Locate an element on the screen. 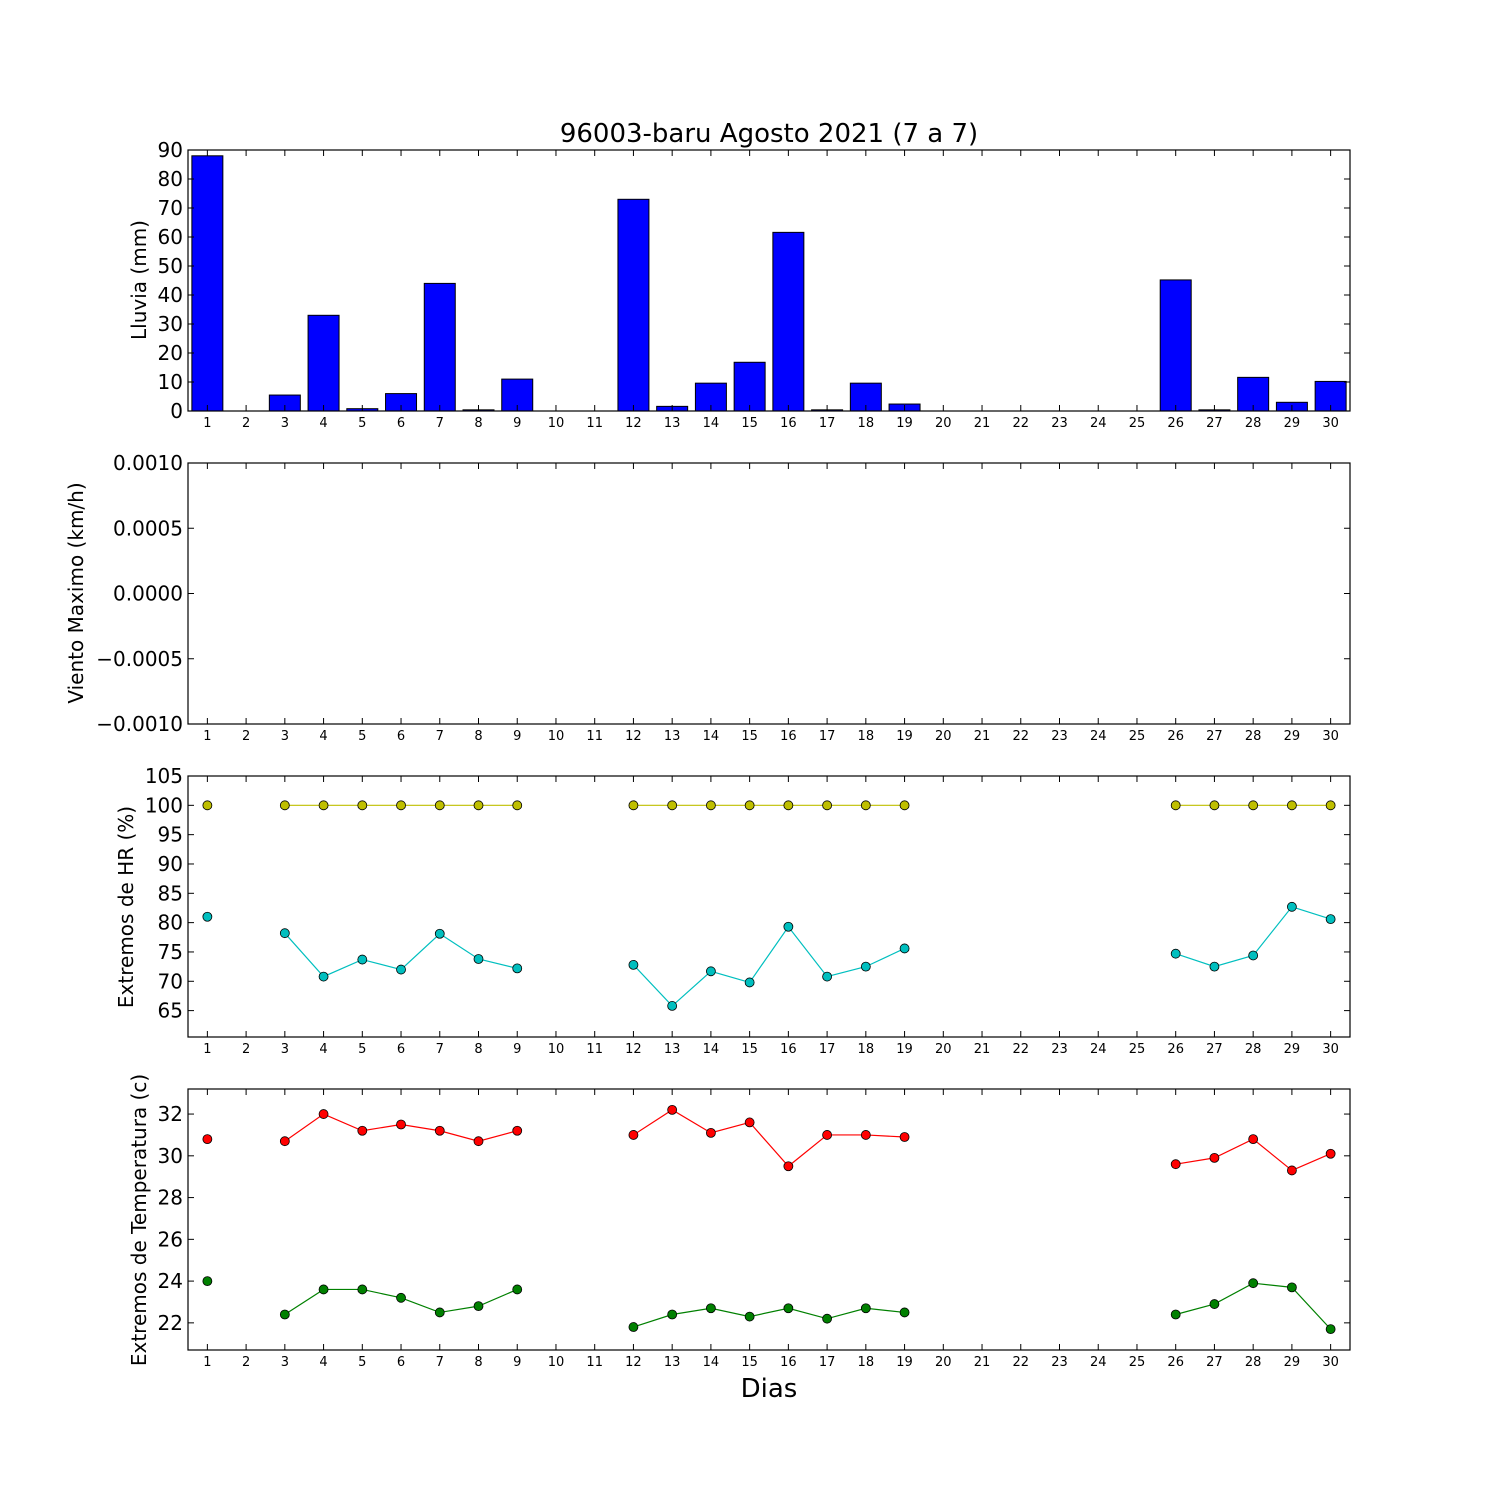 The height and width of the screenshot is (1500, 1500). y-tick-label: 0 is located at coordinates (176, 411).